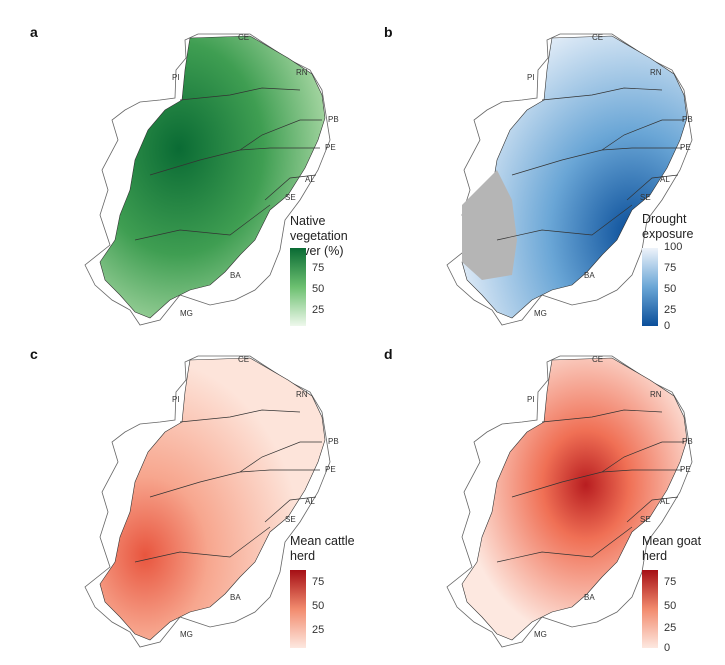 The image size is (725, 665). Describe the element at coordinates (489, 225) in the screenshot. I see `missing-data-area` at that location.